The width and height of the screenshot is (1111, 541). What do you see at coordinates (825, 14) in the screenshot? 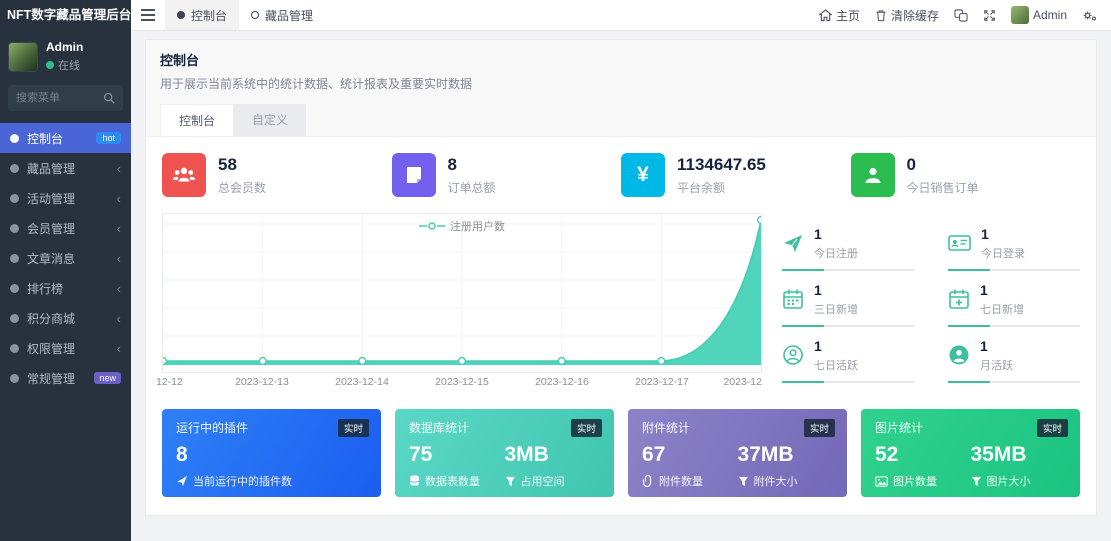
I see `home-icon` at bounding box center [825, 14].